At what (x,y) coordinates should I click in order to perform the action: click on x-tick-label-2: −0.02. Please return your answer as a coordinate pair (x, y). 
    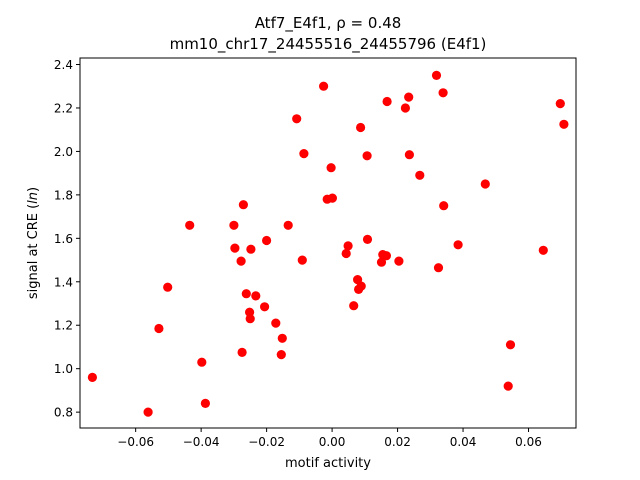
    Looking at the image, I should click on (266, 442).